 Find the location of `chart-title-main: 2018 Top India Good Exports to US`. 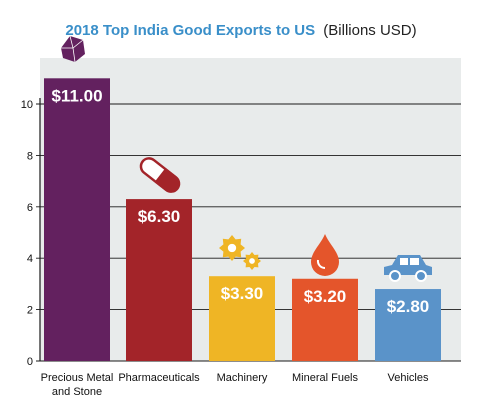

chart-title-main: 2018 Top India Good Exports to US is located at coordinates (190, 30).